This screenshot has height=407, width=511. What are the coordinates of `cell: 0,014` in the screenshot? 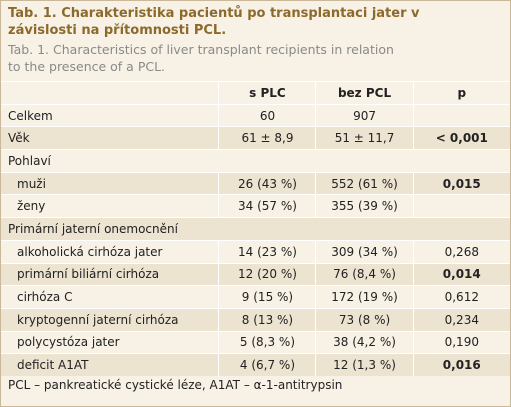 It's located at (461, 274).